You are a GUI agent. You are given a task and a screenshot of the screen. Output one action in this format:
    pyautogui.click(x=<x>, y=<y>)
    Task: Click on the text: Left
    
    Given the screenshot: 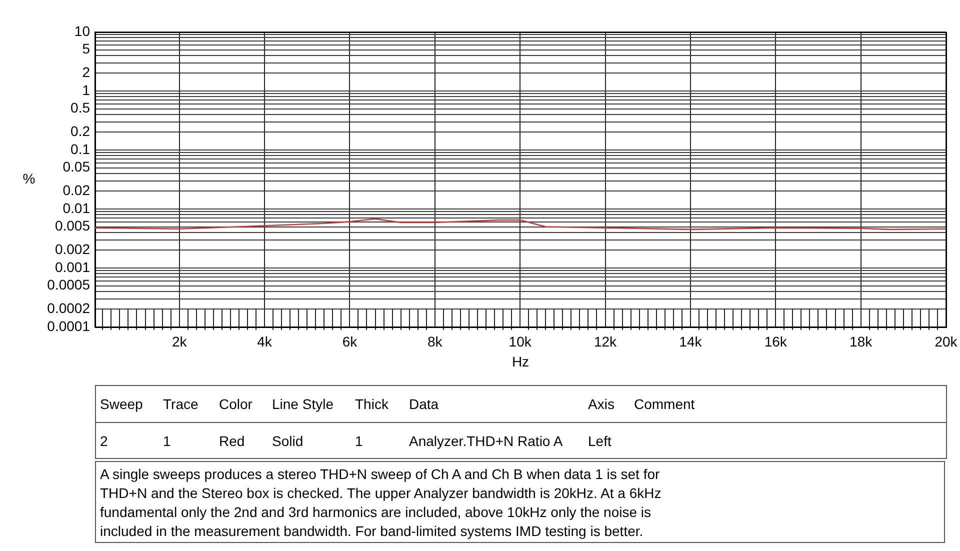 What is the action you would take?
    pyautogui.click(x=599, y=441)
    